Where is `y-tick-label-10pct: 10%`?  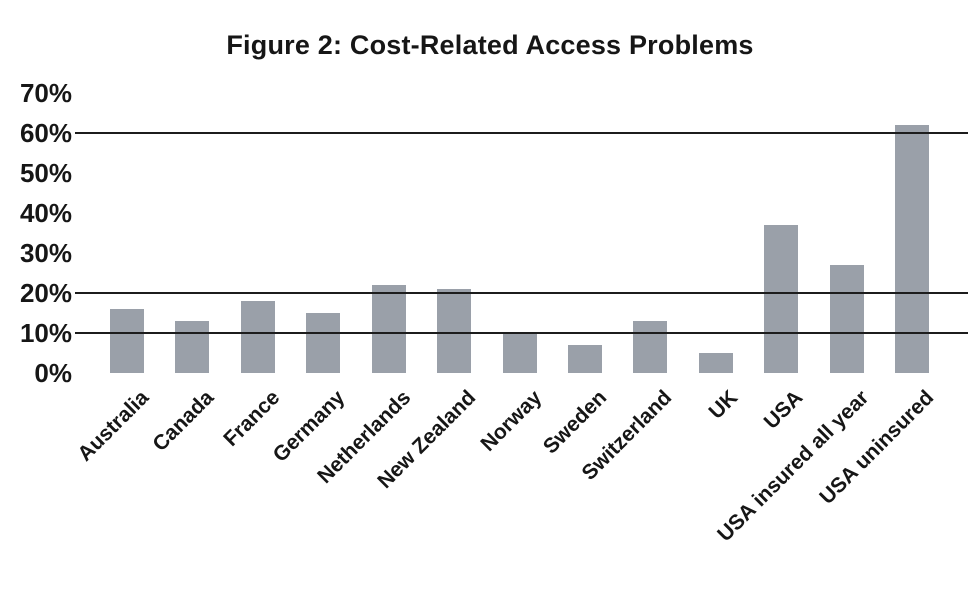 y-tick-label-10pct: 10% is located at coordinates (45, 333).